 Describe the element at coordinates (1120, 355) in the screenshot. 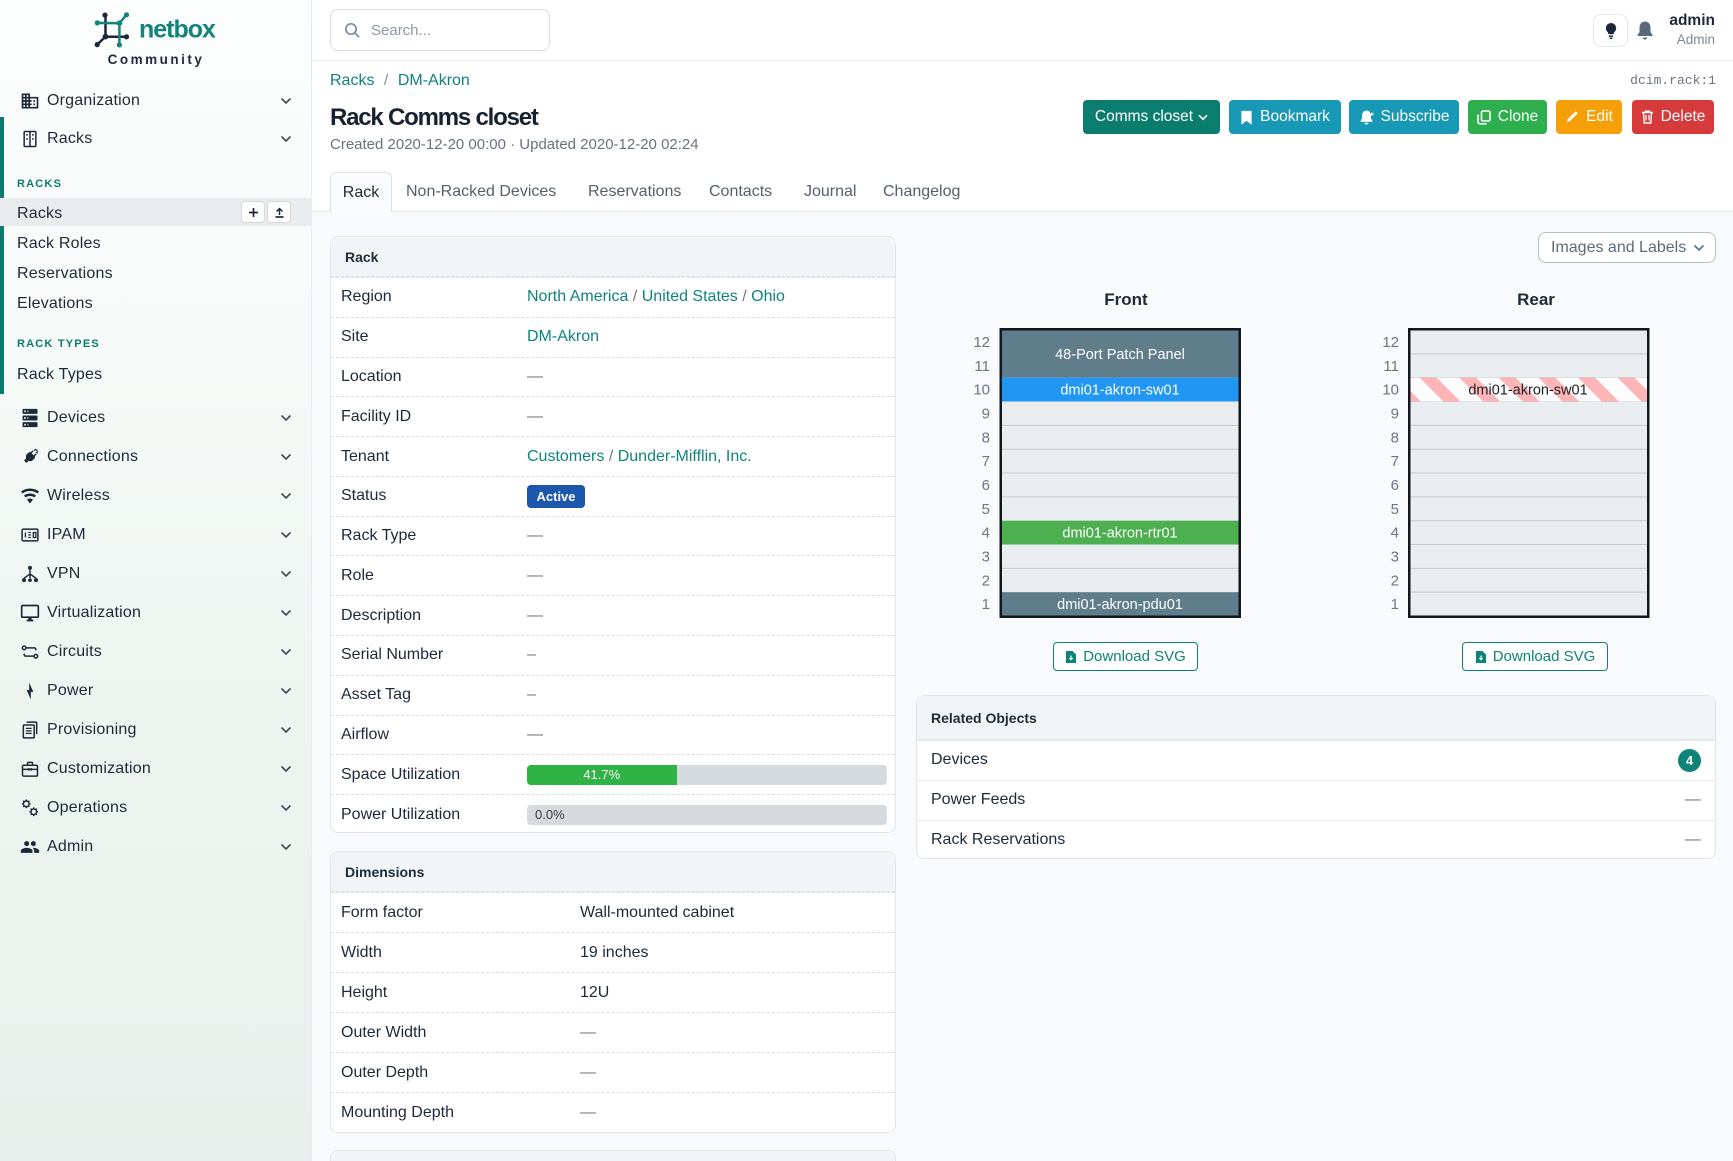

I see `svg-text: 48-Port Patch Panel` at that location.